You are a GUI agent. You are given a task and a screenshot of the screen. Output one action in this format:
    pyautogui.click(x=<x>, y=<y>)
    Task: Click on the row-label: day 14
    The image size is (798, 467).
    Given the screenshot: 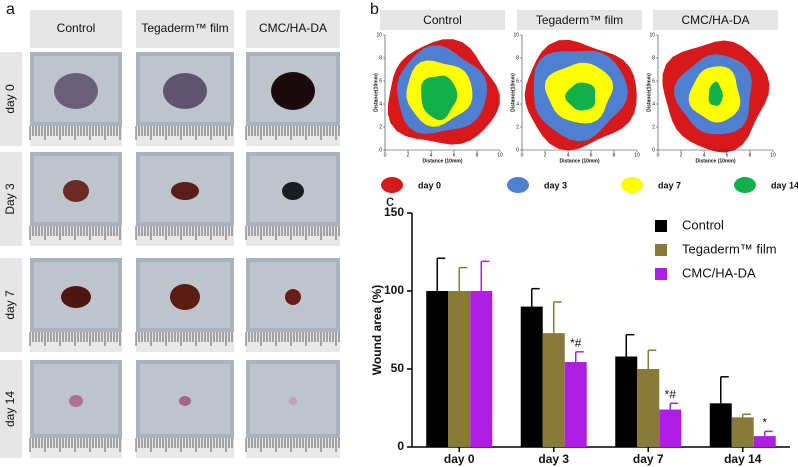 What is the action you would take?
    pyautogui.click(x=10, y=409)
    